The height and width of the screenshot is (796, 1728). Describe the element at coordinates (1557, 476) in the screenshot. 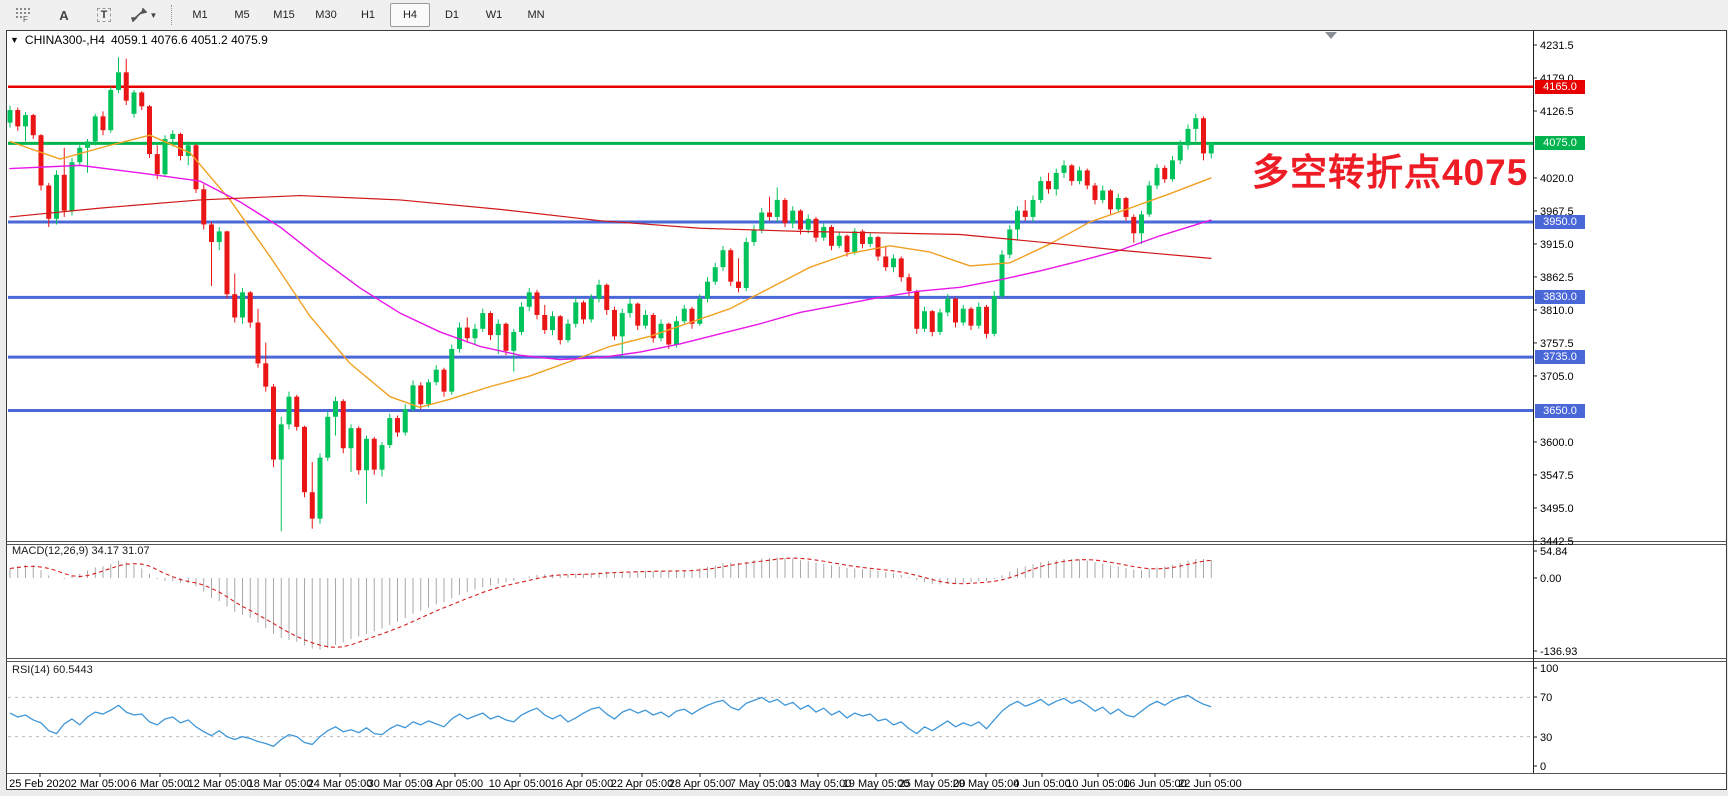

I see `price-tick-label: 3547.5` at that location.